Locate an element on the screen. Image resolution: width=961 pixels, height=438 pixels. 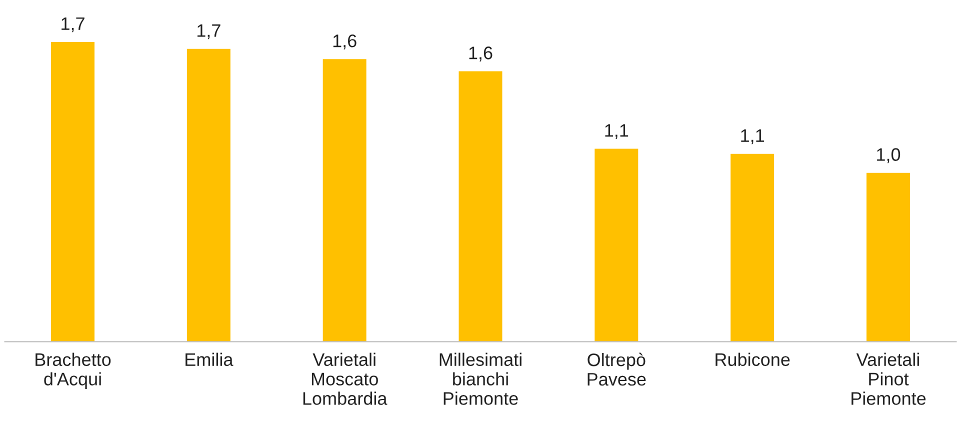
x-tick-label: Rubicone is located at coordinates (753, 359).